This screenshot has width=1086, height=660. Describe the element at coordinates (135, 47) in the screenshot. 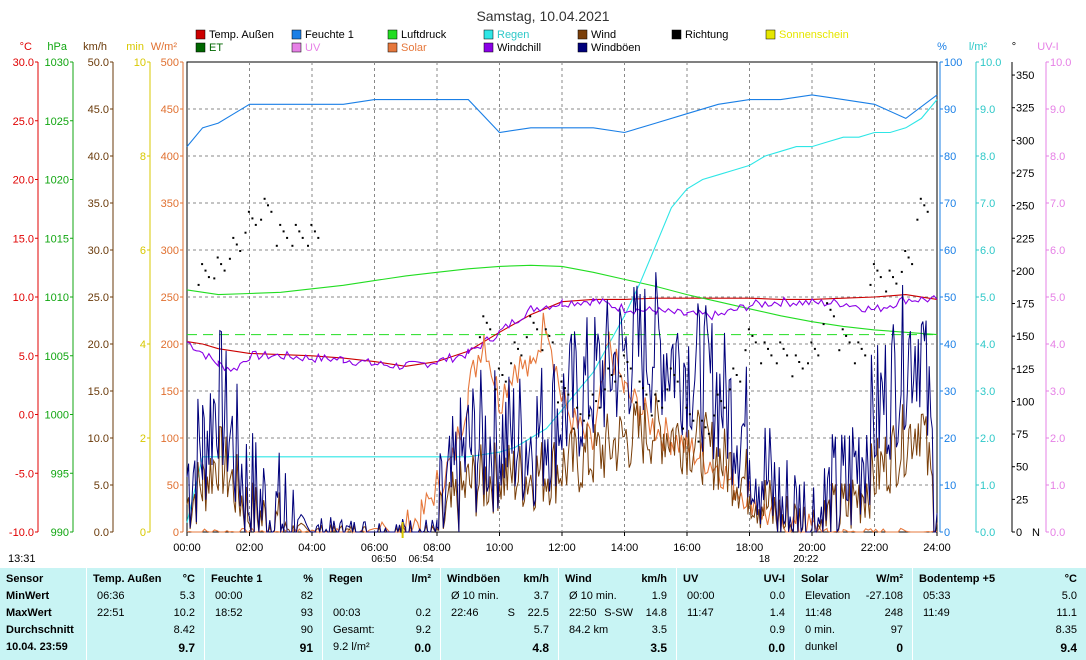

I see `left-axis-unit: min` at that location.